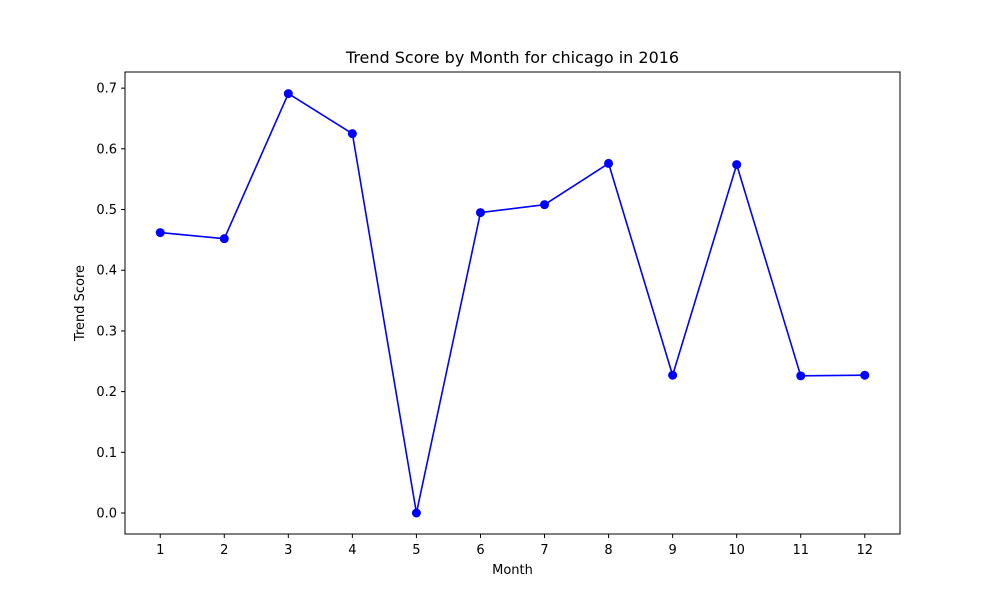 The width and height of the screenshot is (1000, 600). I want to click on y-axis-label: Trend Score, so click(80, 303).